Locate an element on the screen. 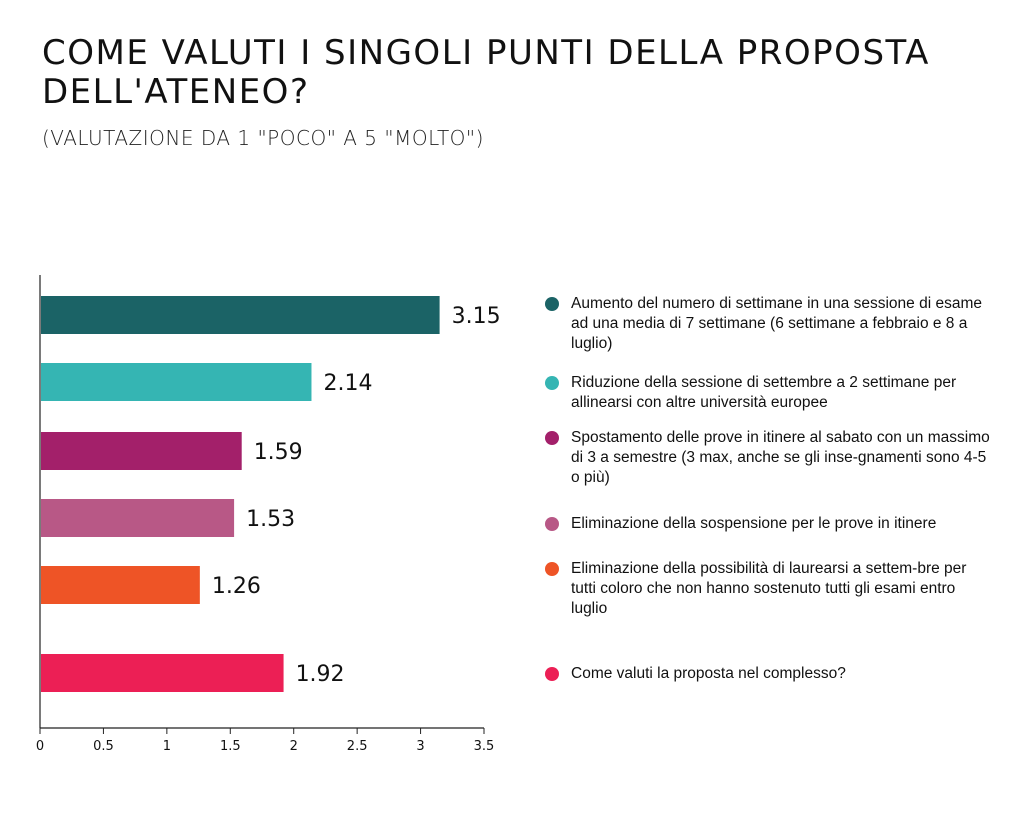 This screenshot has width=1024, height=818. x-tick-label: 0.5 is located at coordinates (103, 746).